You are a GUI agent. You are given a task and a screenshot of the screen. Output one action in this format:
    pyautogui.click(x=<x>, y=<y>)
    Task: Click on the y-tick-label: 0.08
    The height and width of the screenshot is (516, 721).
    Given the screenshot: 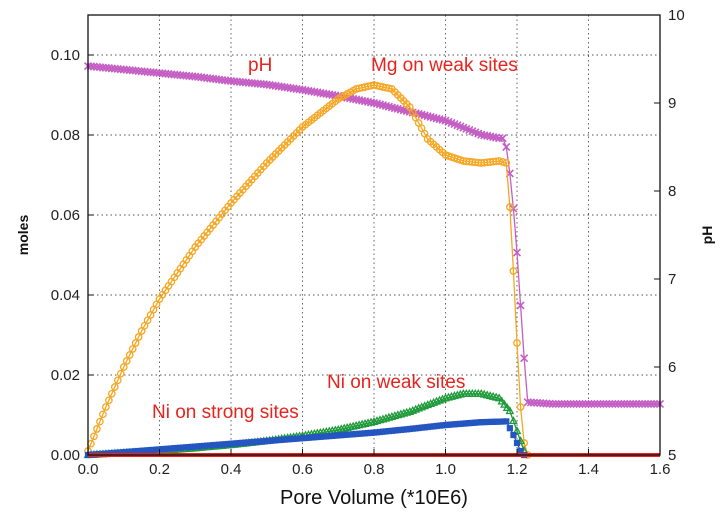 What is the action you would take?
    pyautogui.click(x=65, y=135)
    